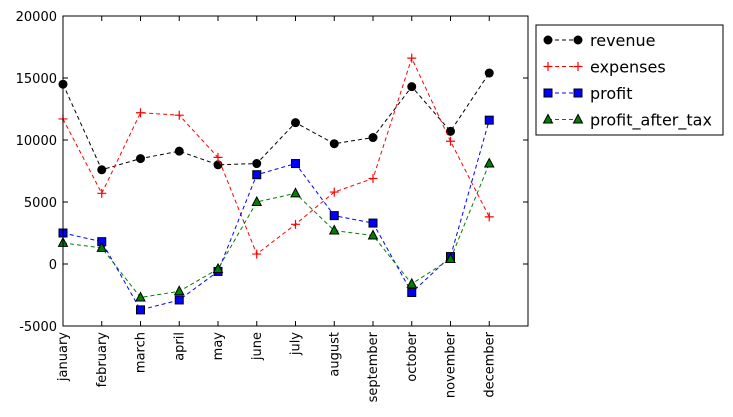  What do you see at coordinates (295, 164) in the screenshot?
I see `data-point-profit-july` at bounding box center [295, 164].